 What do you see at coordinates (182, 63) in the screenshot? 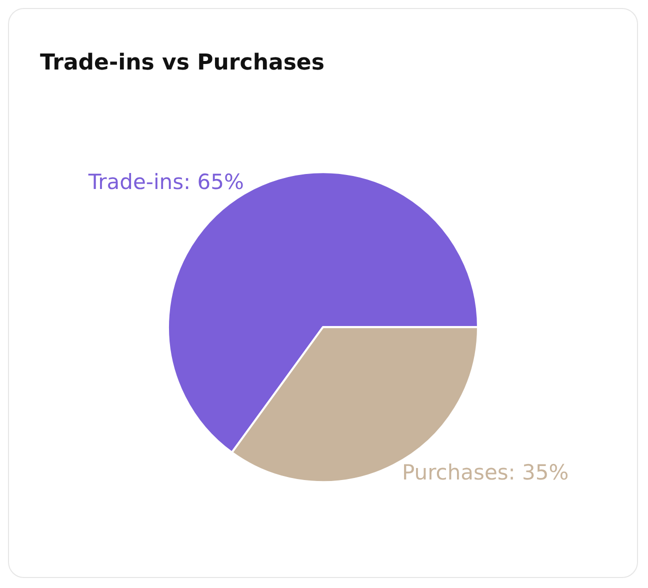
I see `chart-title: Trade-ins vs Purchases` at bounding box center [182, 63].